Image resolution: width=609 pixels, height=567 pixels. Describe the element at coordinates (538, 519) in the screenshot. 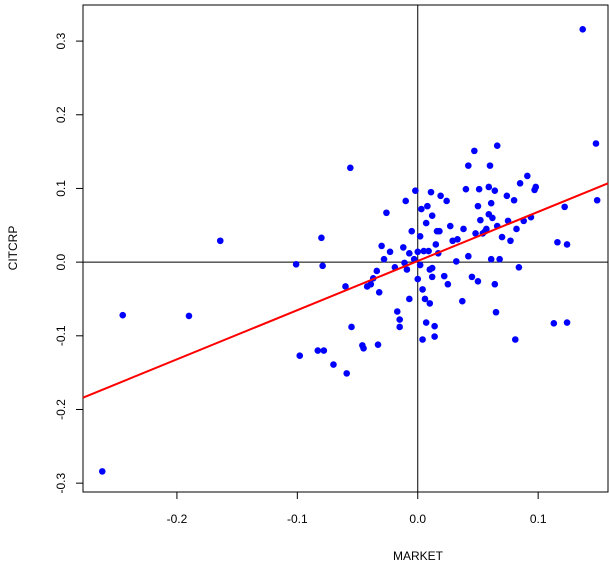

I see `x-tick-label: 0.1` at that location.